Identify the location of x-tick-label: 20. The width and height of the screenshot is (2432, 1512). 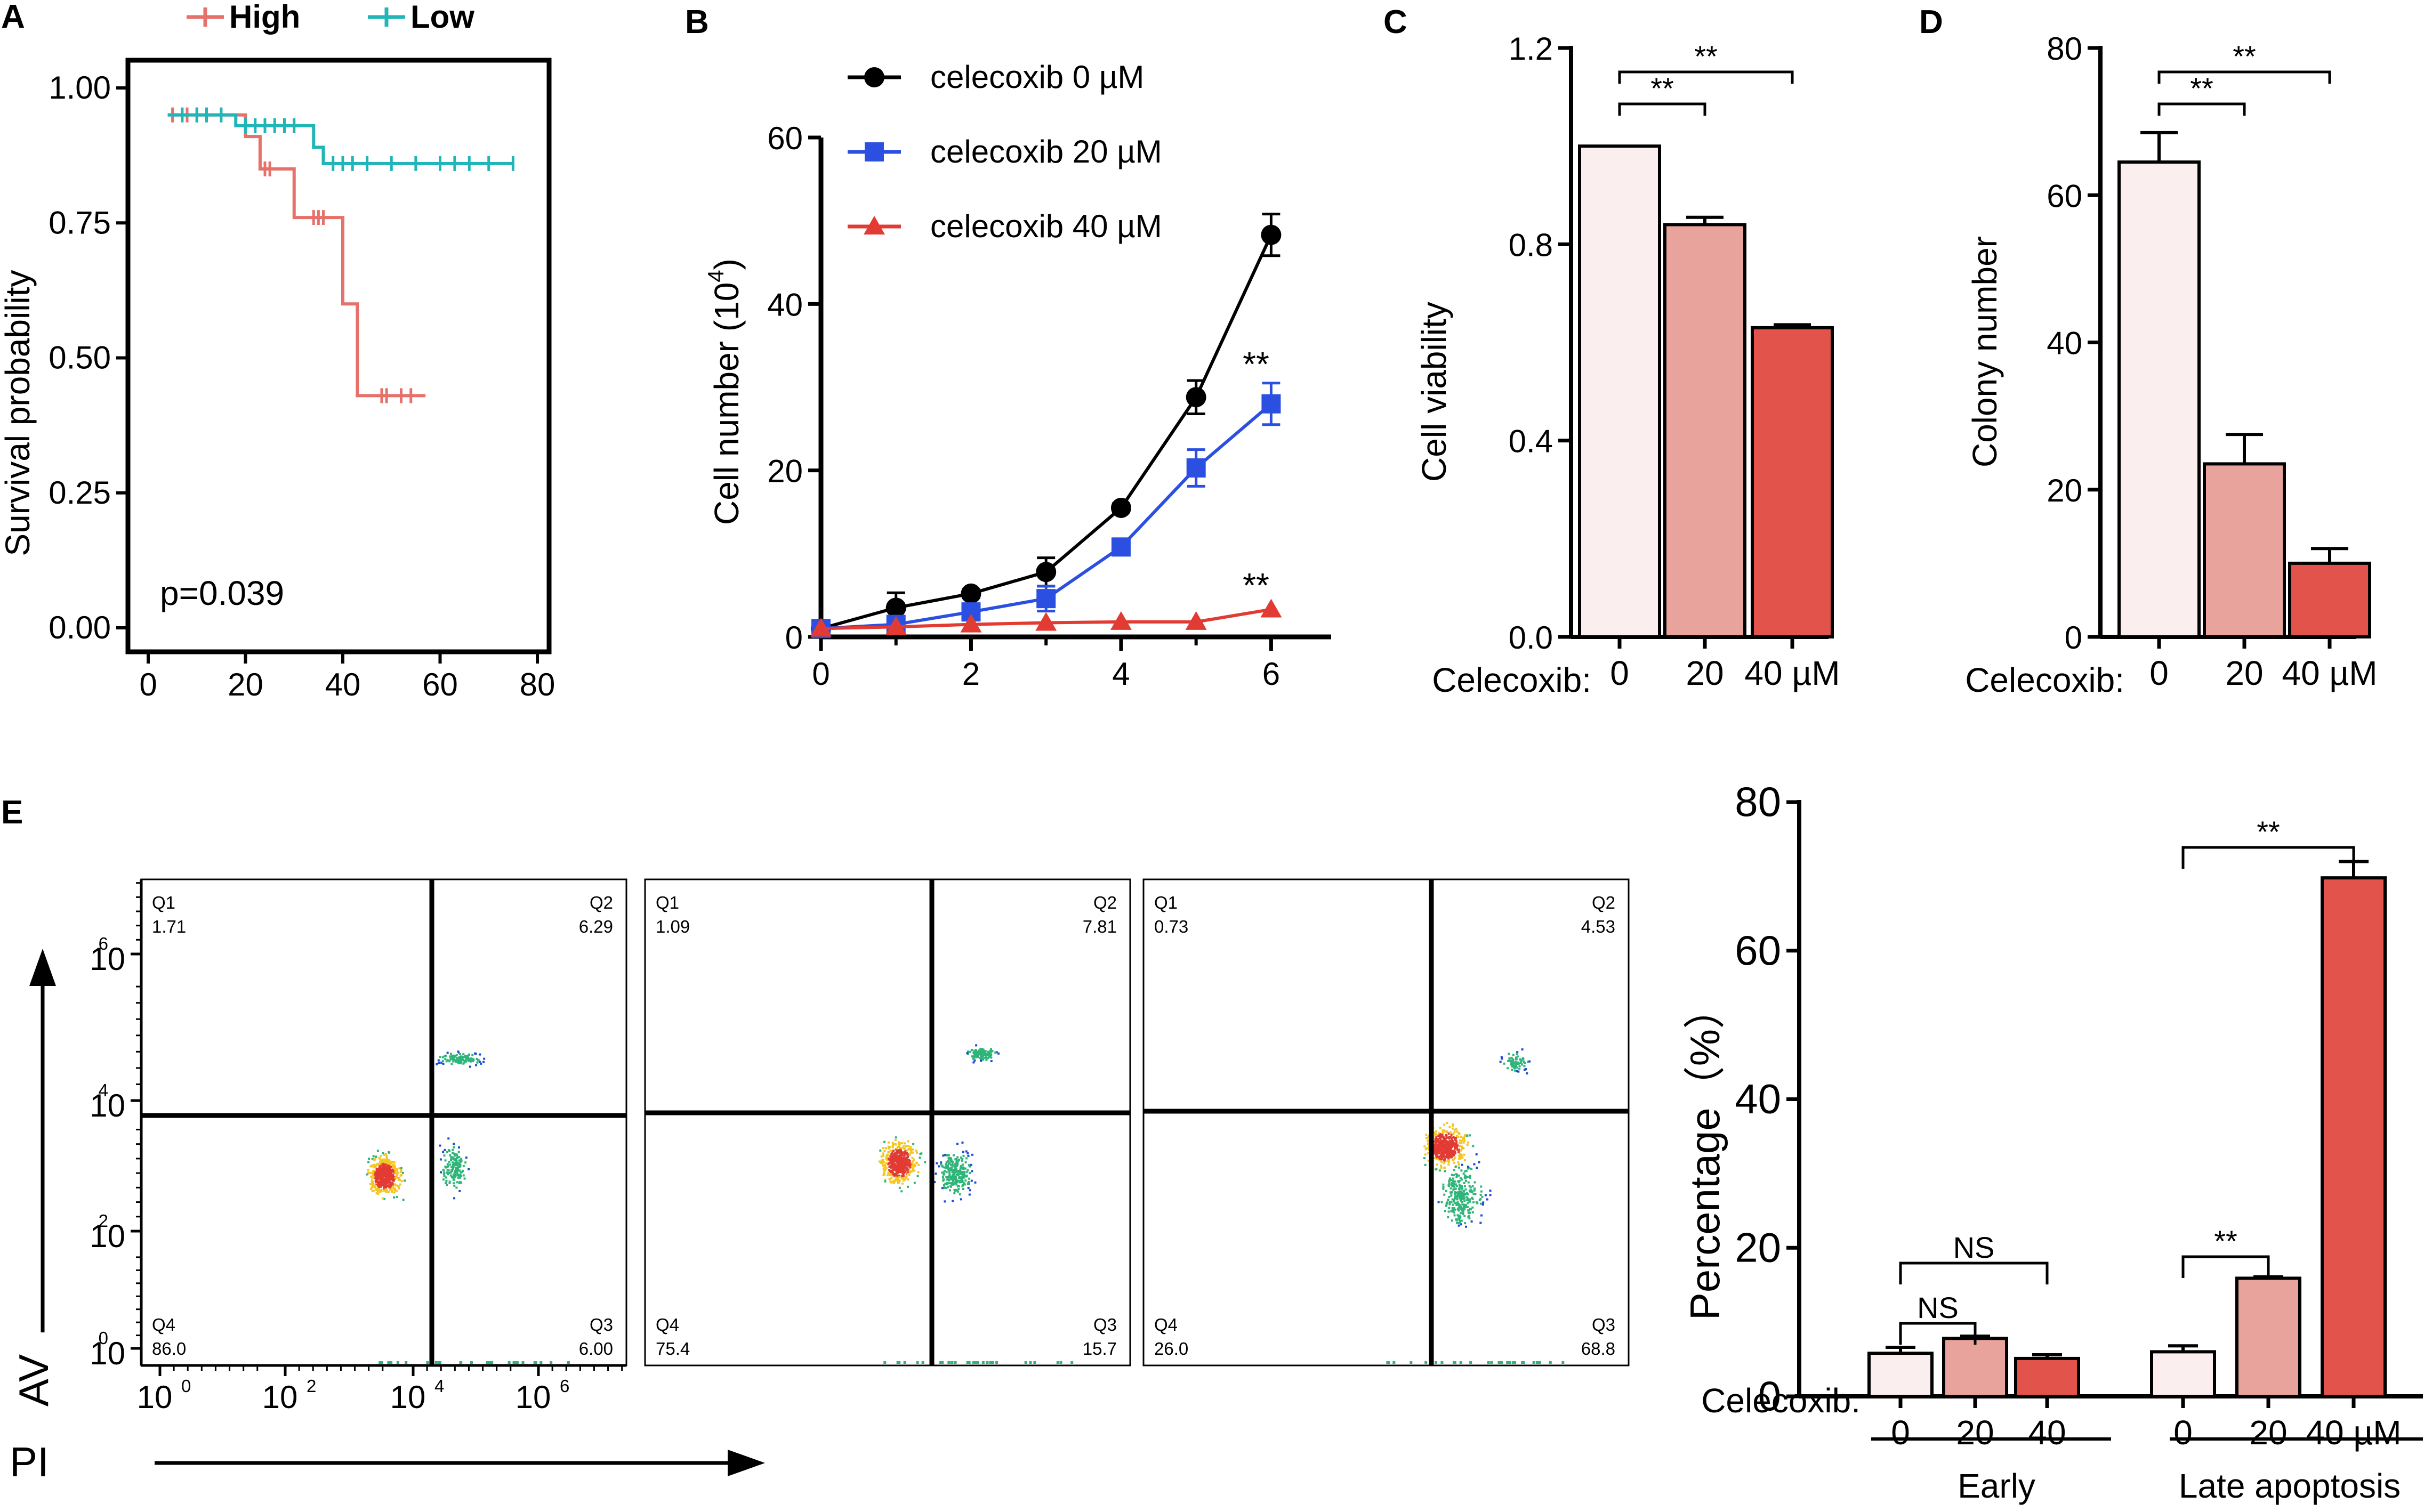
(2244, 673).